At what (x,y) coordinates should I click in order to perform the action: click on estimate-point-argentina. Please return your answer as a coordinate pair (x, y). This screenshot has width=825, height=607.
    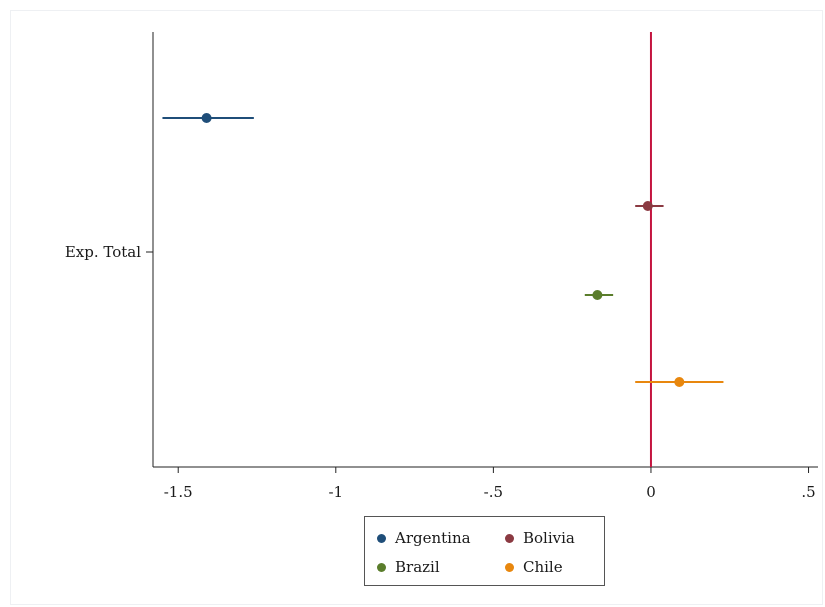
    Looking at the image, I should click on (206, 118).